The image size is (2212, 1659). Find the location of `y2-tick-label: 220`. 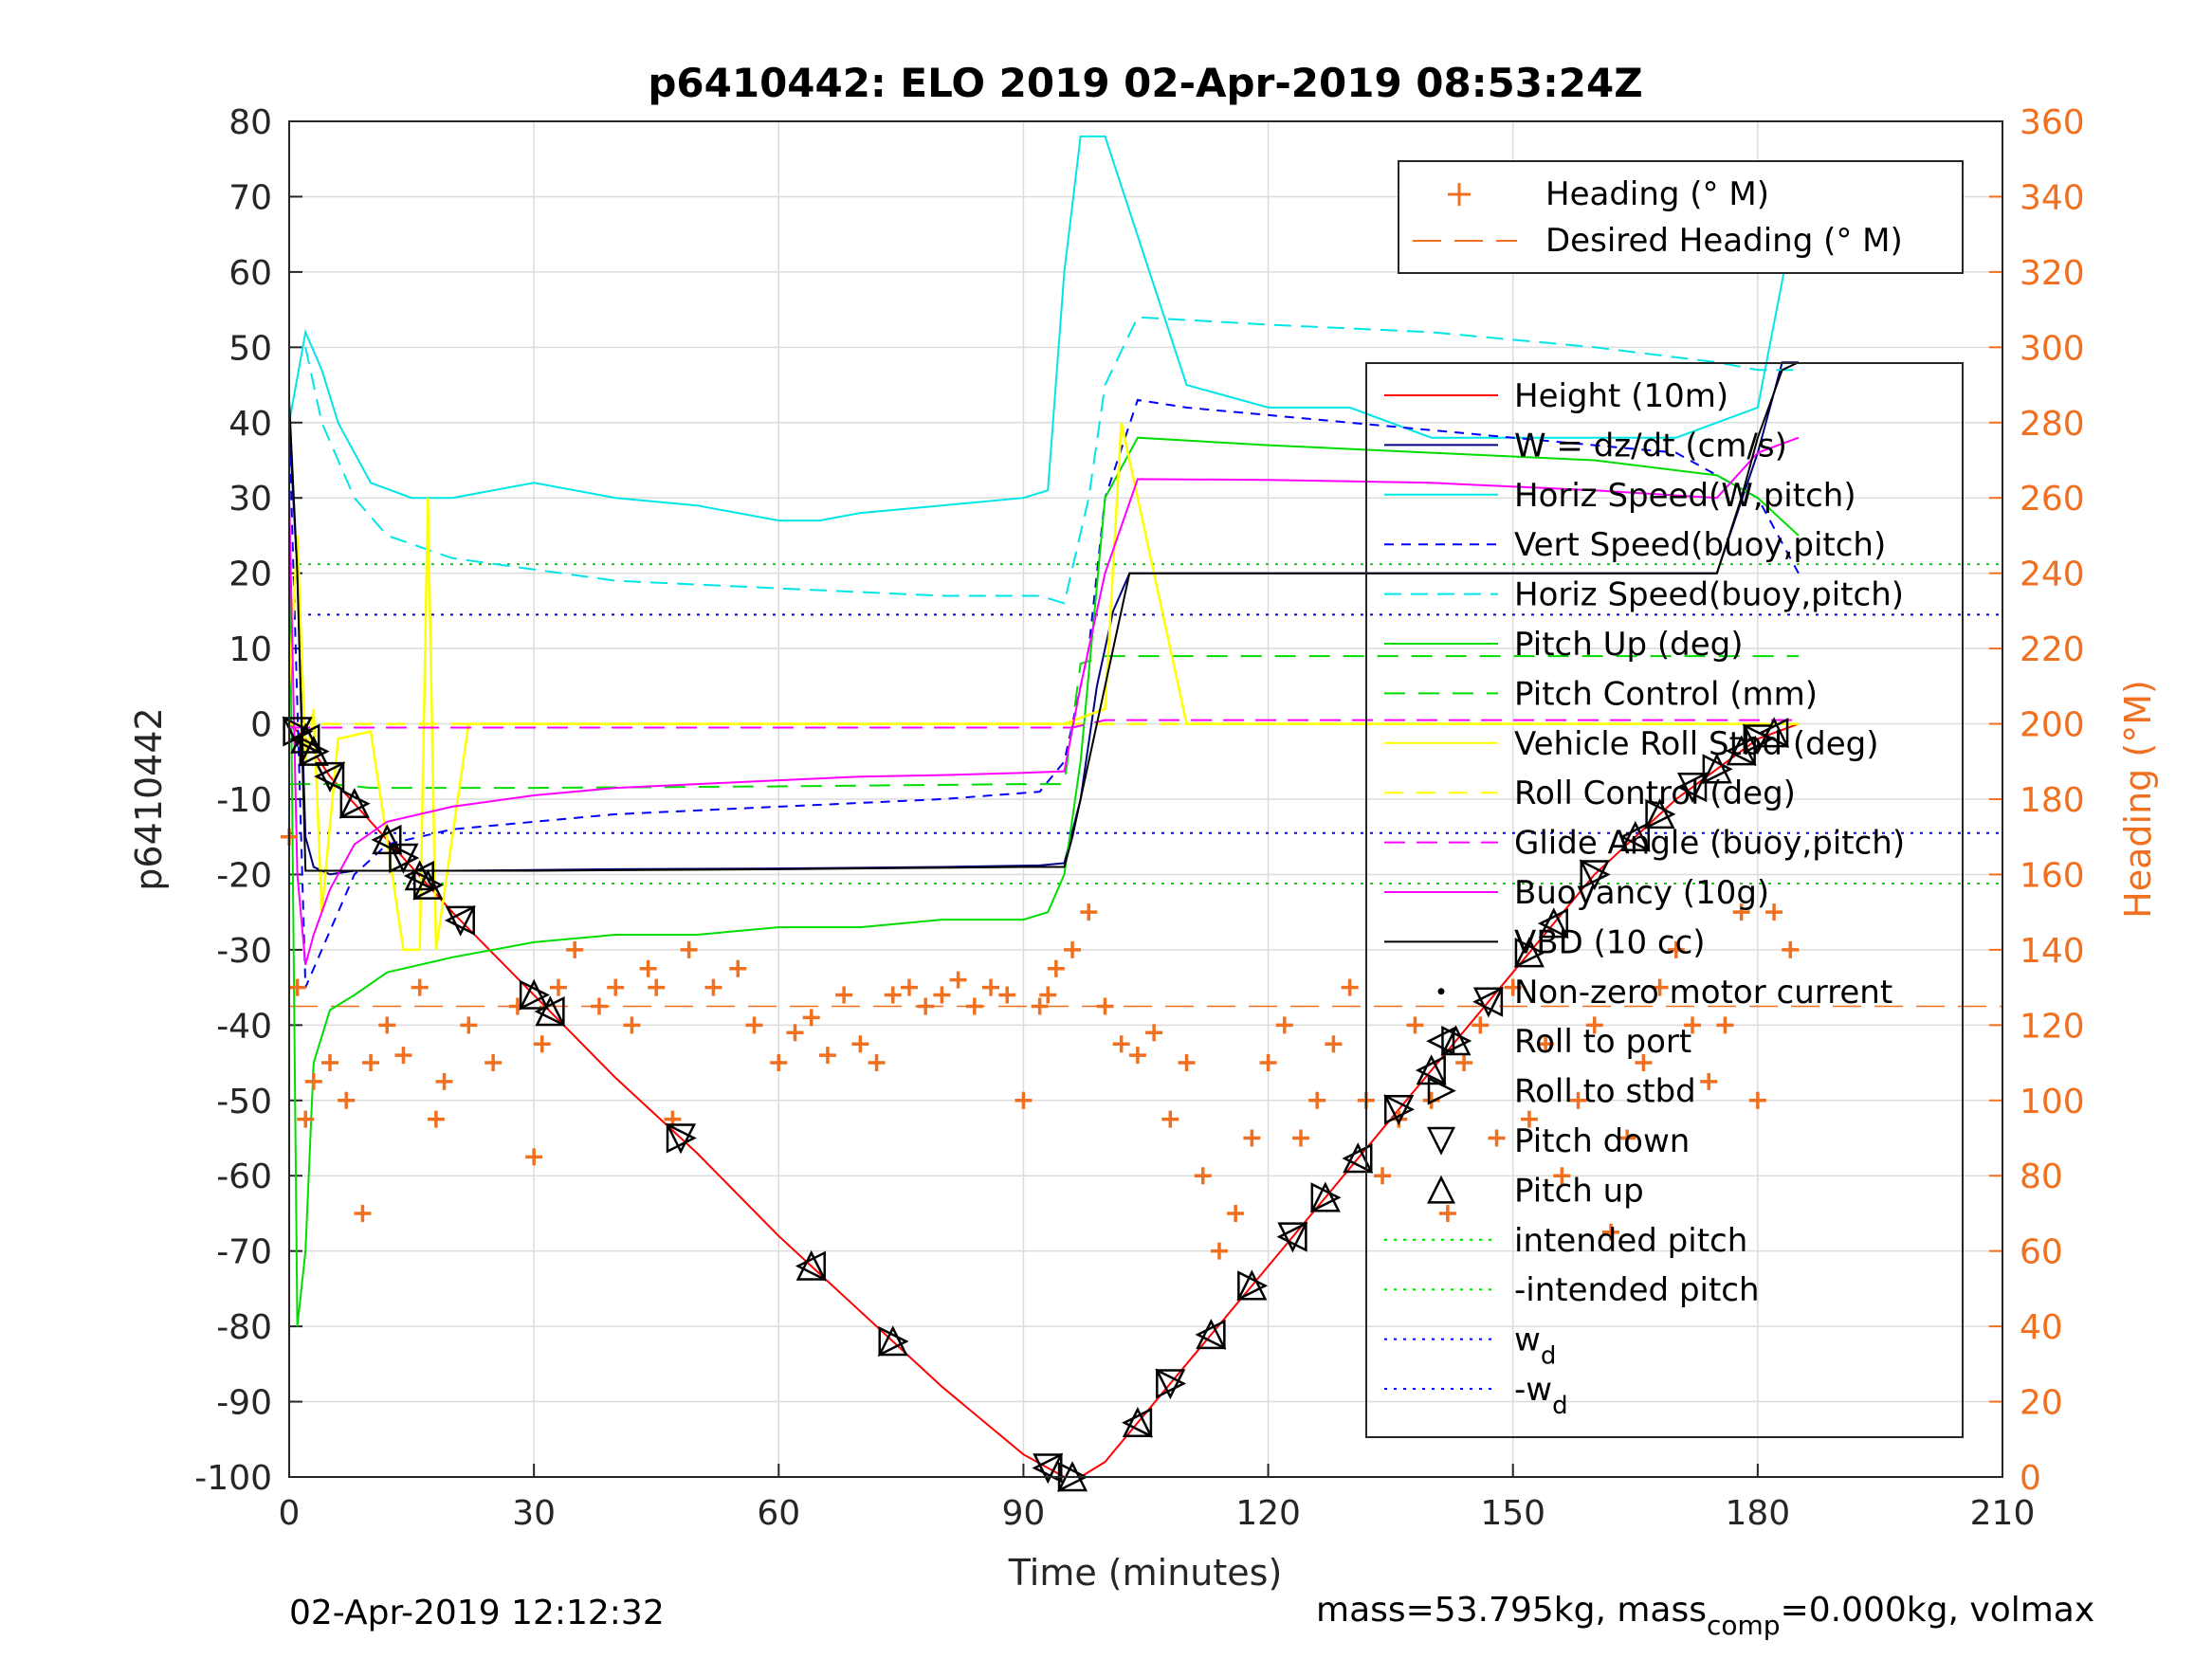

y2-tick-label: 220 is located at coordinates (2052, 649).